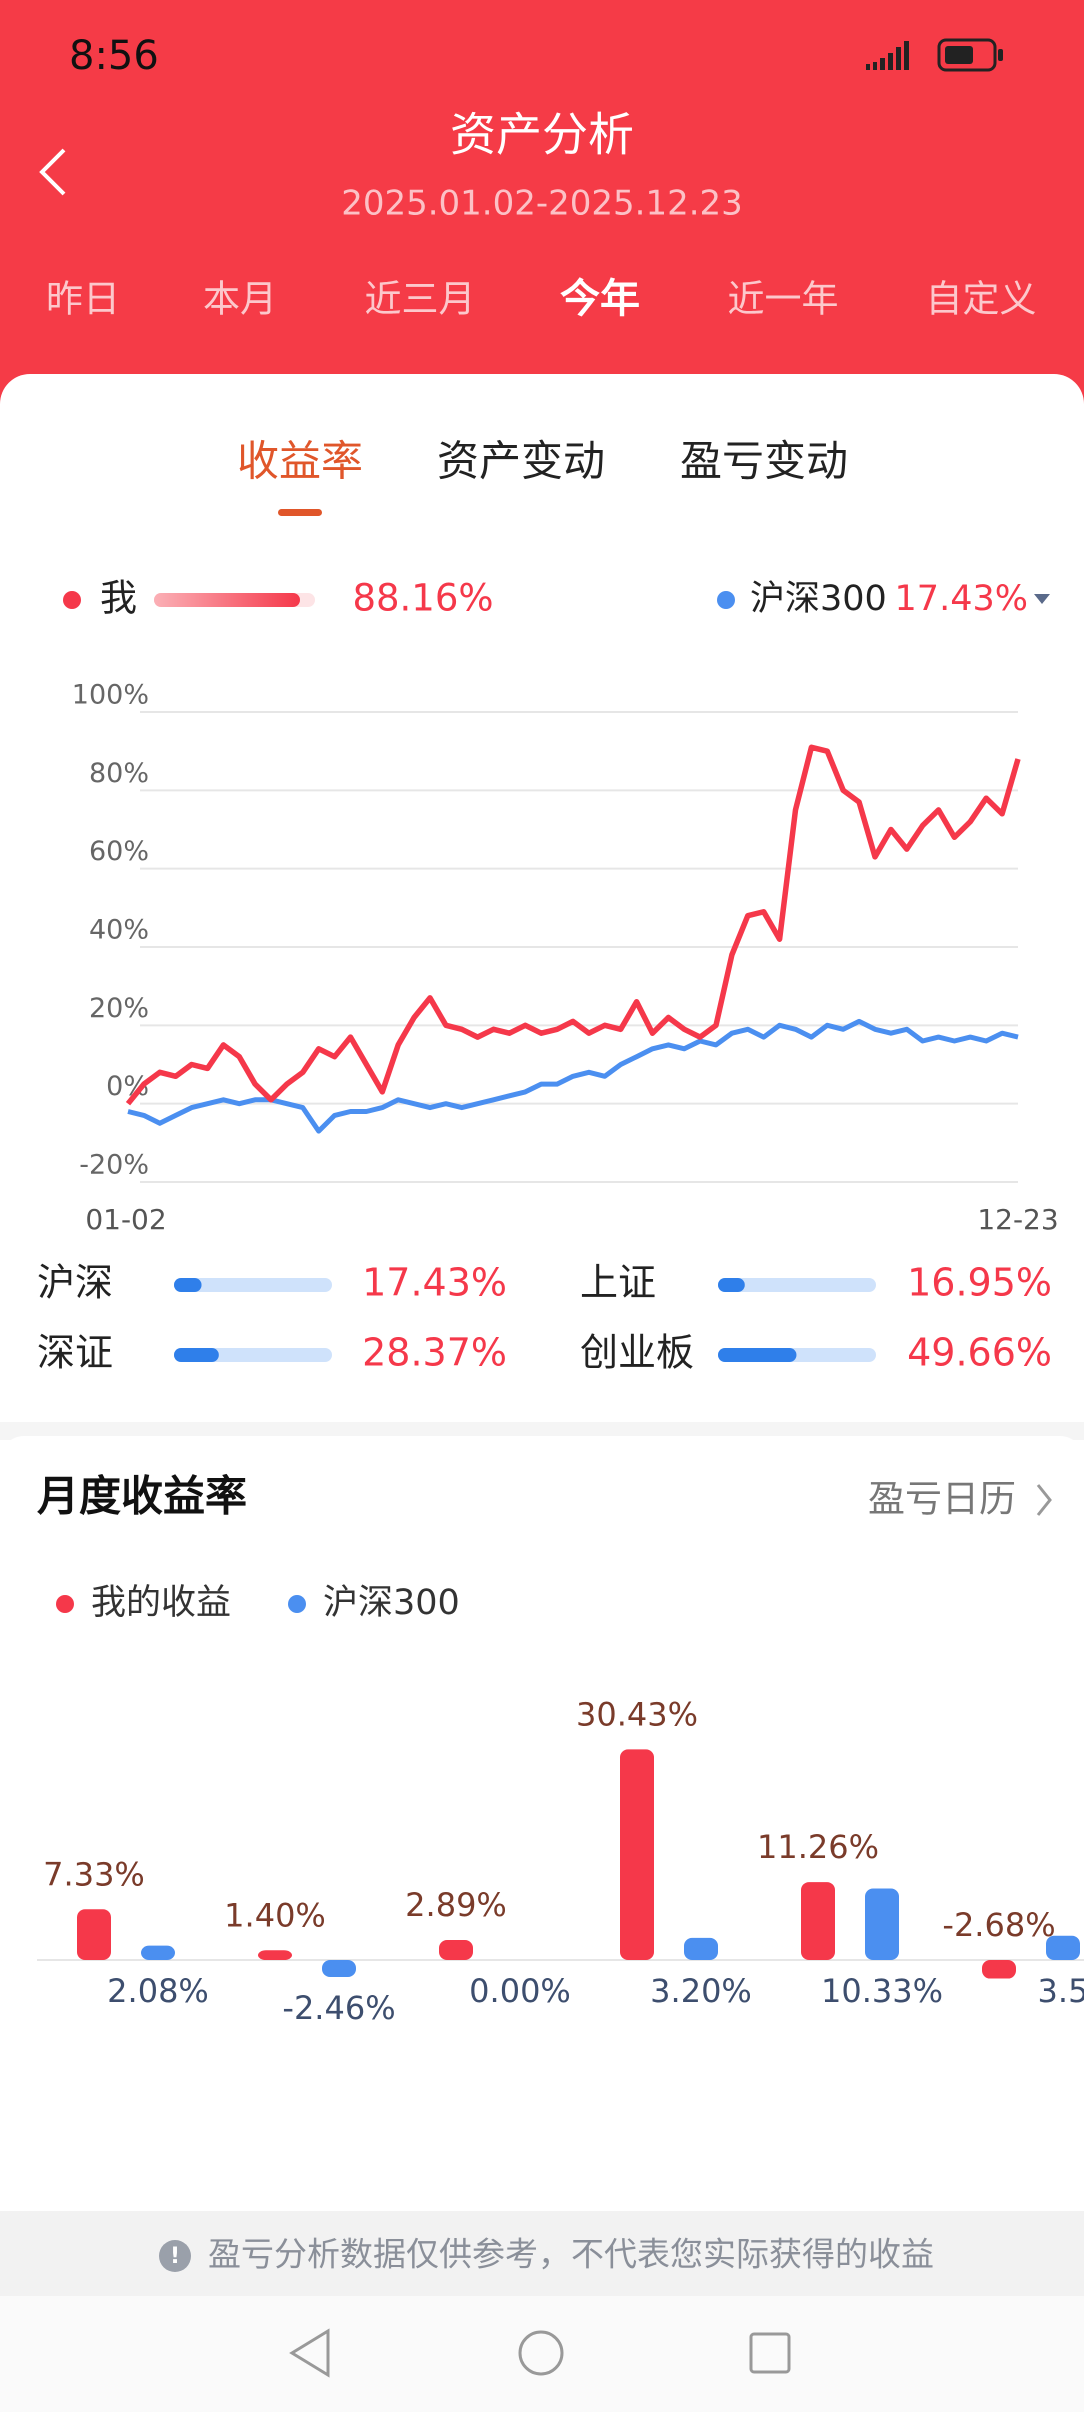 The height and width of the screenshot is (2412, 1084). What do you see at coordinates (83, 299) in the screenshot?
I see `period-tab: 昨日` at bounding box center [83, 299].